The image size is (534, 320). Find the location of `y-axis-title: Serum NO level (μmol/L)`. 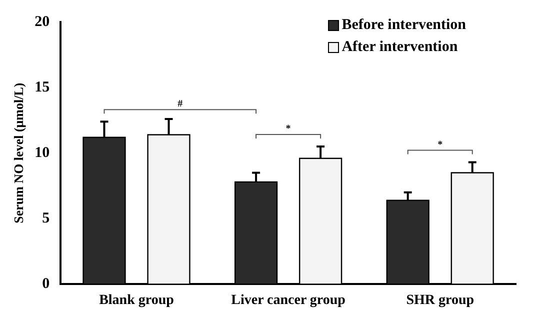

y-axis-title: Serum NO level (μmol/L) is located at coordinates (18, 153).